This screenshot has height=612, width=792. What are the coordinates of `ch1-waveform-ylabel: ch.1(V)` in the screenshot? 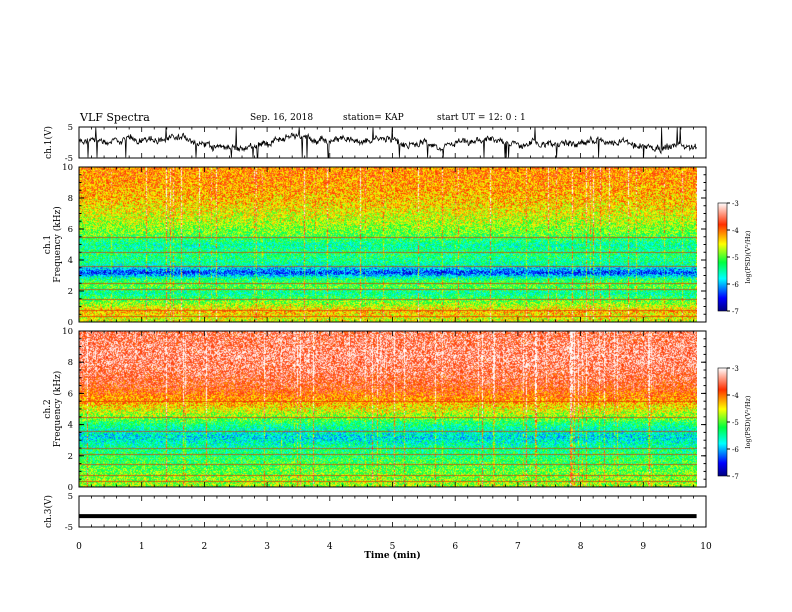 It's located at (48, 142).